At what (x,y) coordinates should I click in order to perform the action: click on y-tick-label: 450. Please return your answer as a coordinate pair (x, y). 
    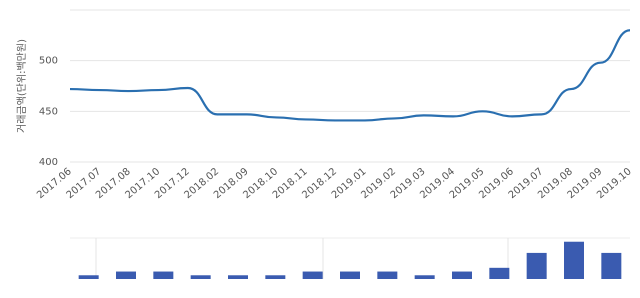
    Looking at the image, I should click on (48, 111).